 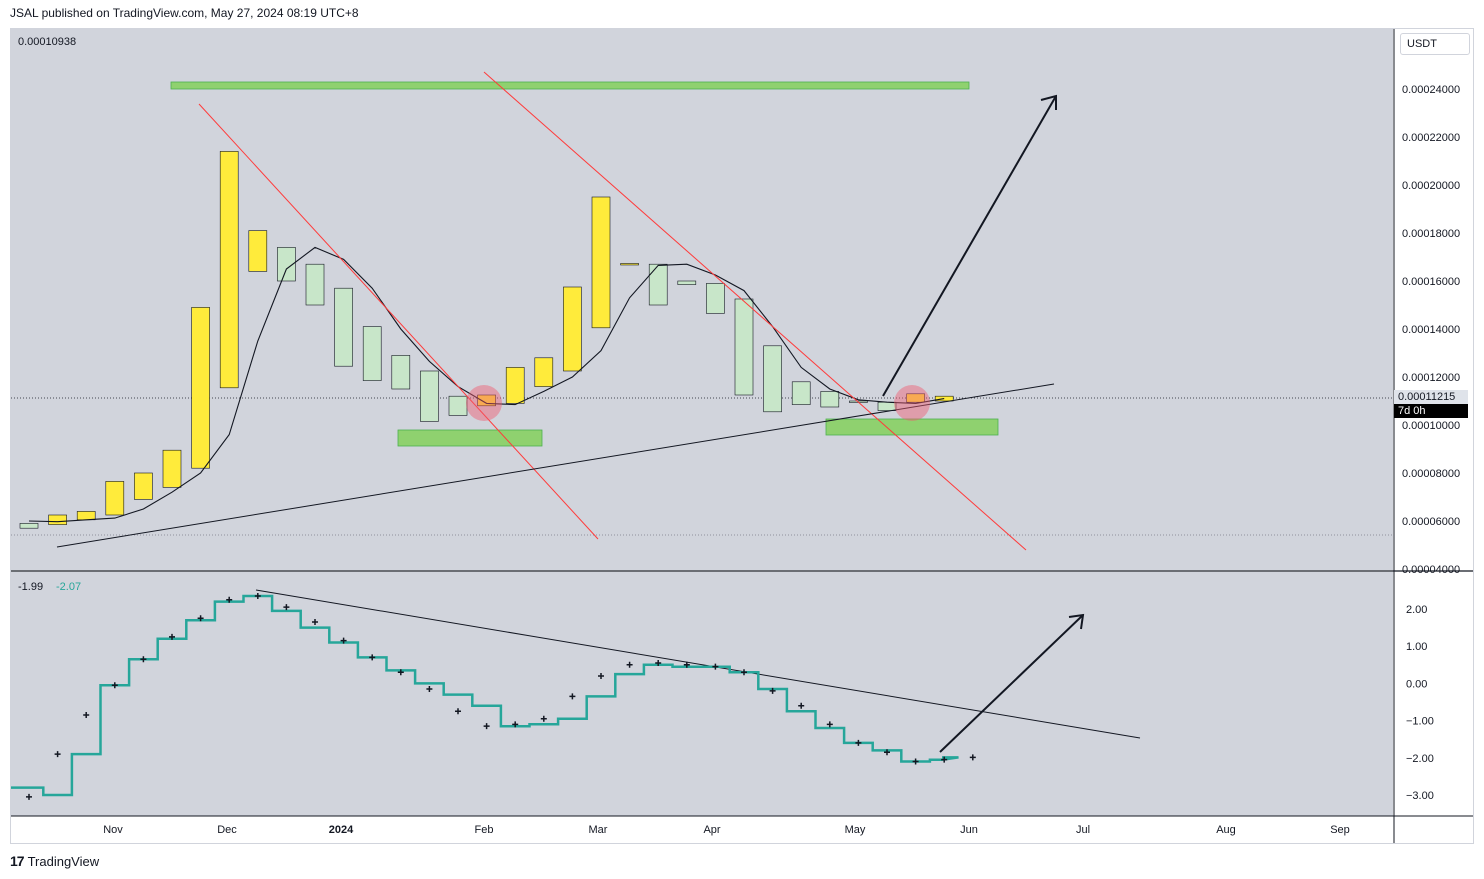 What do you see at coordinates (17, 861) in the screenshot?
I see `tradingview-logo-icon: 17` at bounding box center [17, 861].